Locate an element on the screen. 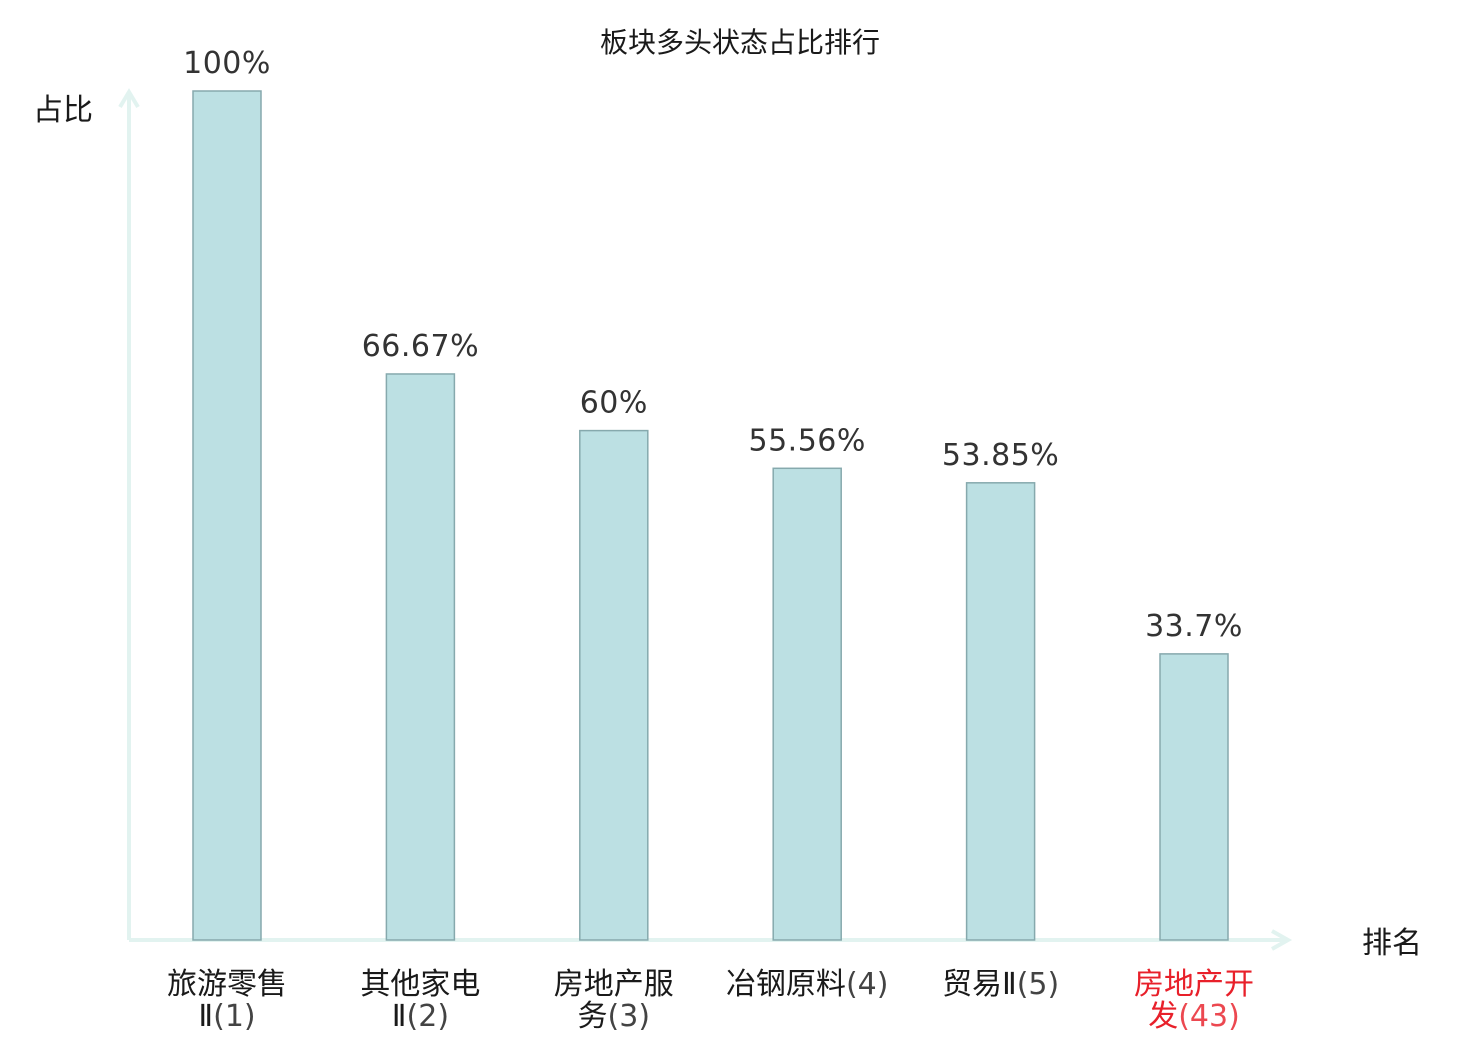 Image resolution: width=1480 pixels, height=1040 pixels. bar-value-label: 55.56% is located at coordinates (807, 440).